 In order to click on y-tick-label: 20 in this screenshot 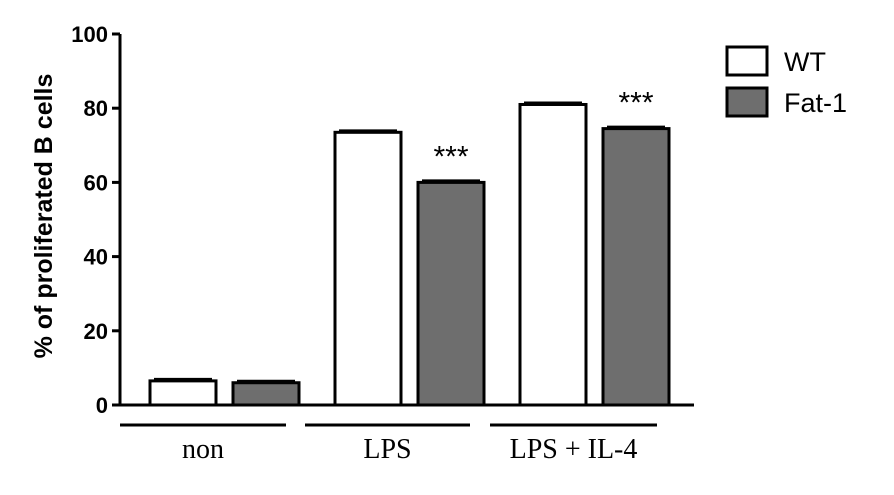, I will do `click(96, 331)`.